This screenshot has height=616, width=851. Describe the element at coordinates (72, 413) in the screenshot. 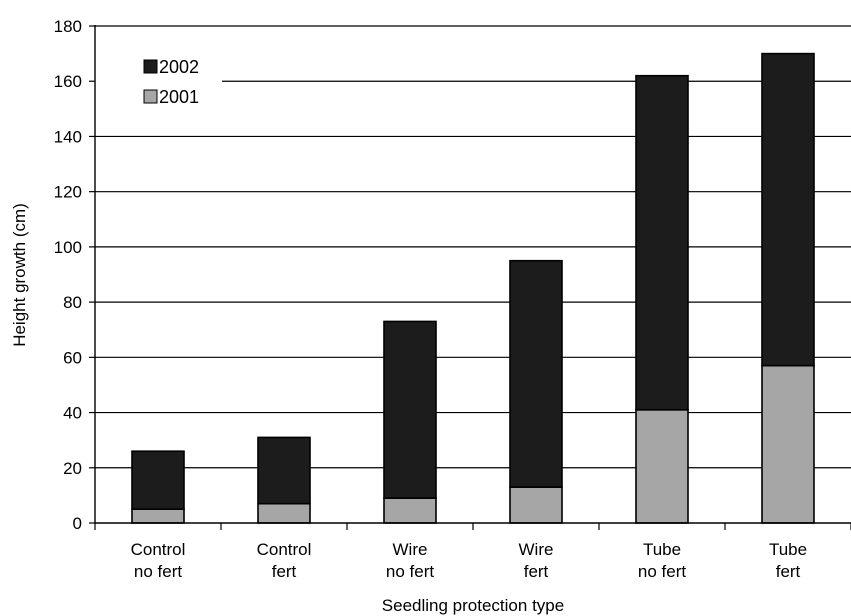

I see `y-tick-label: 40` at that location.